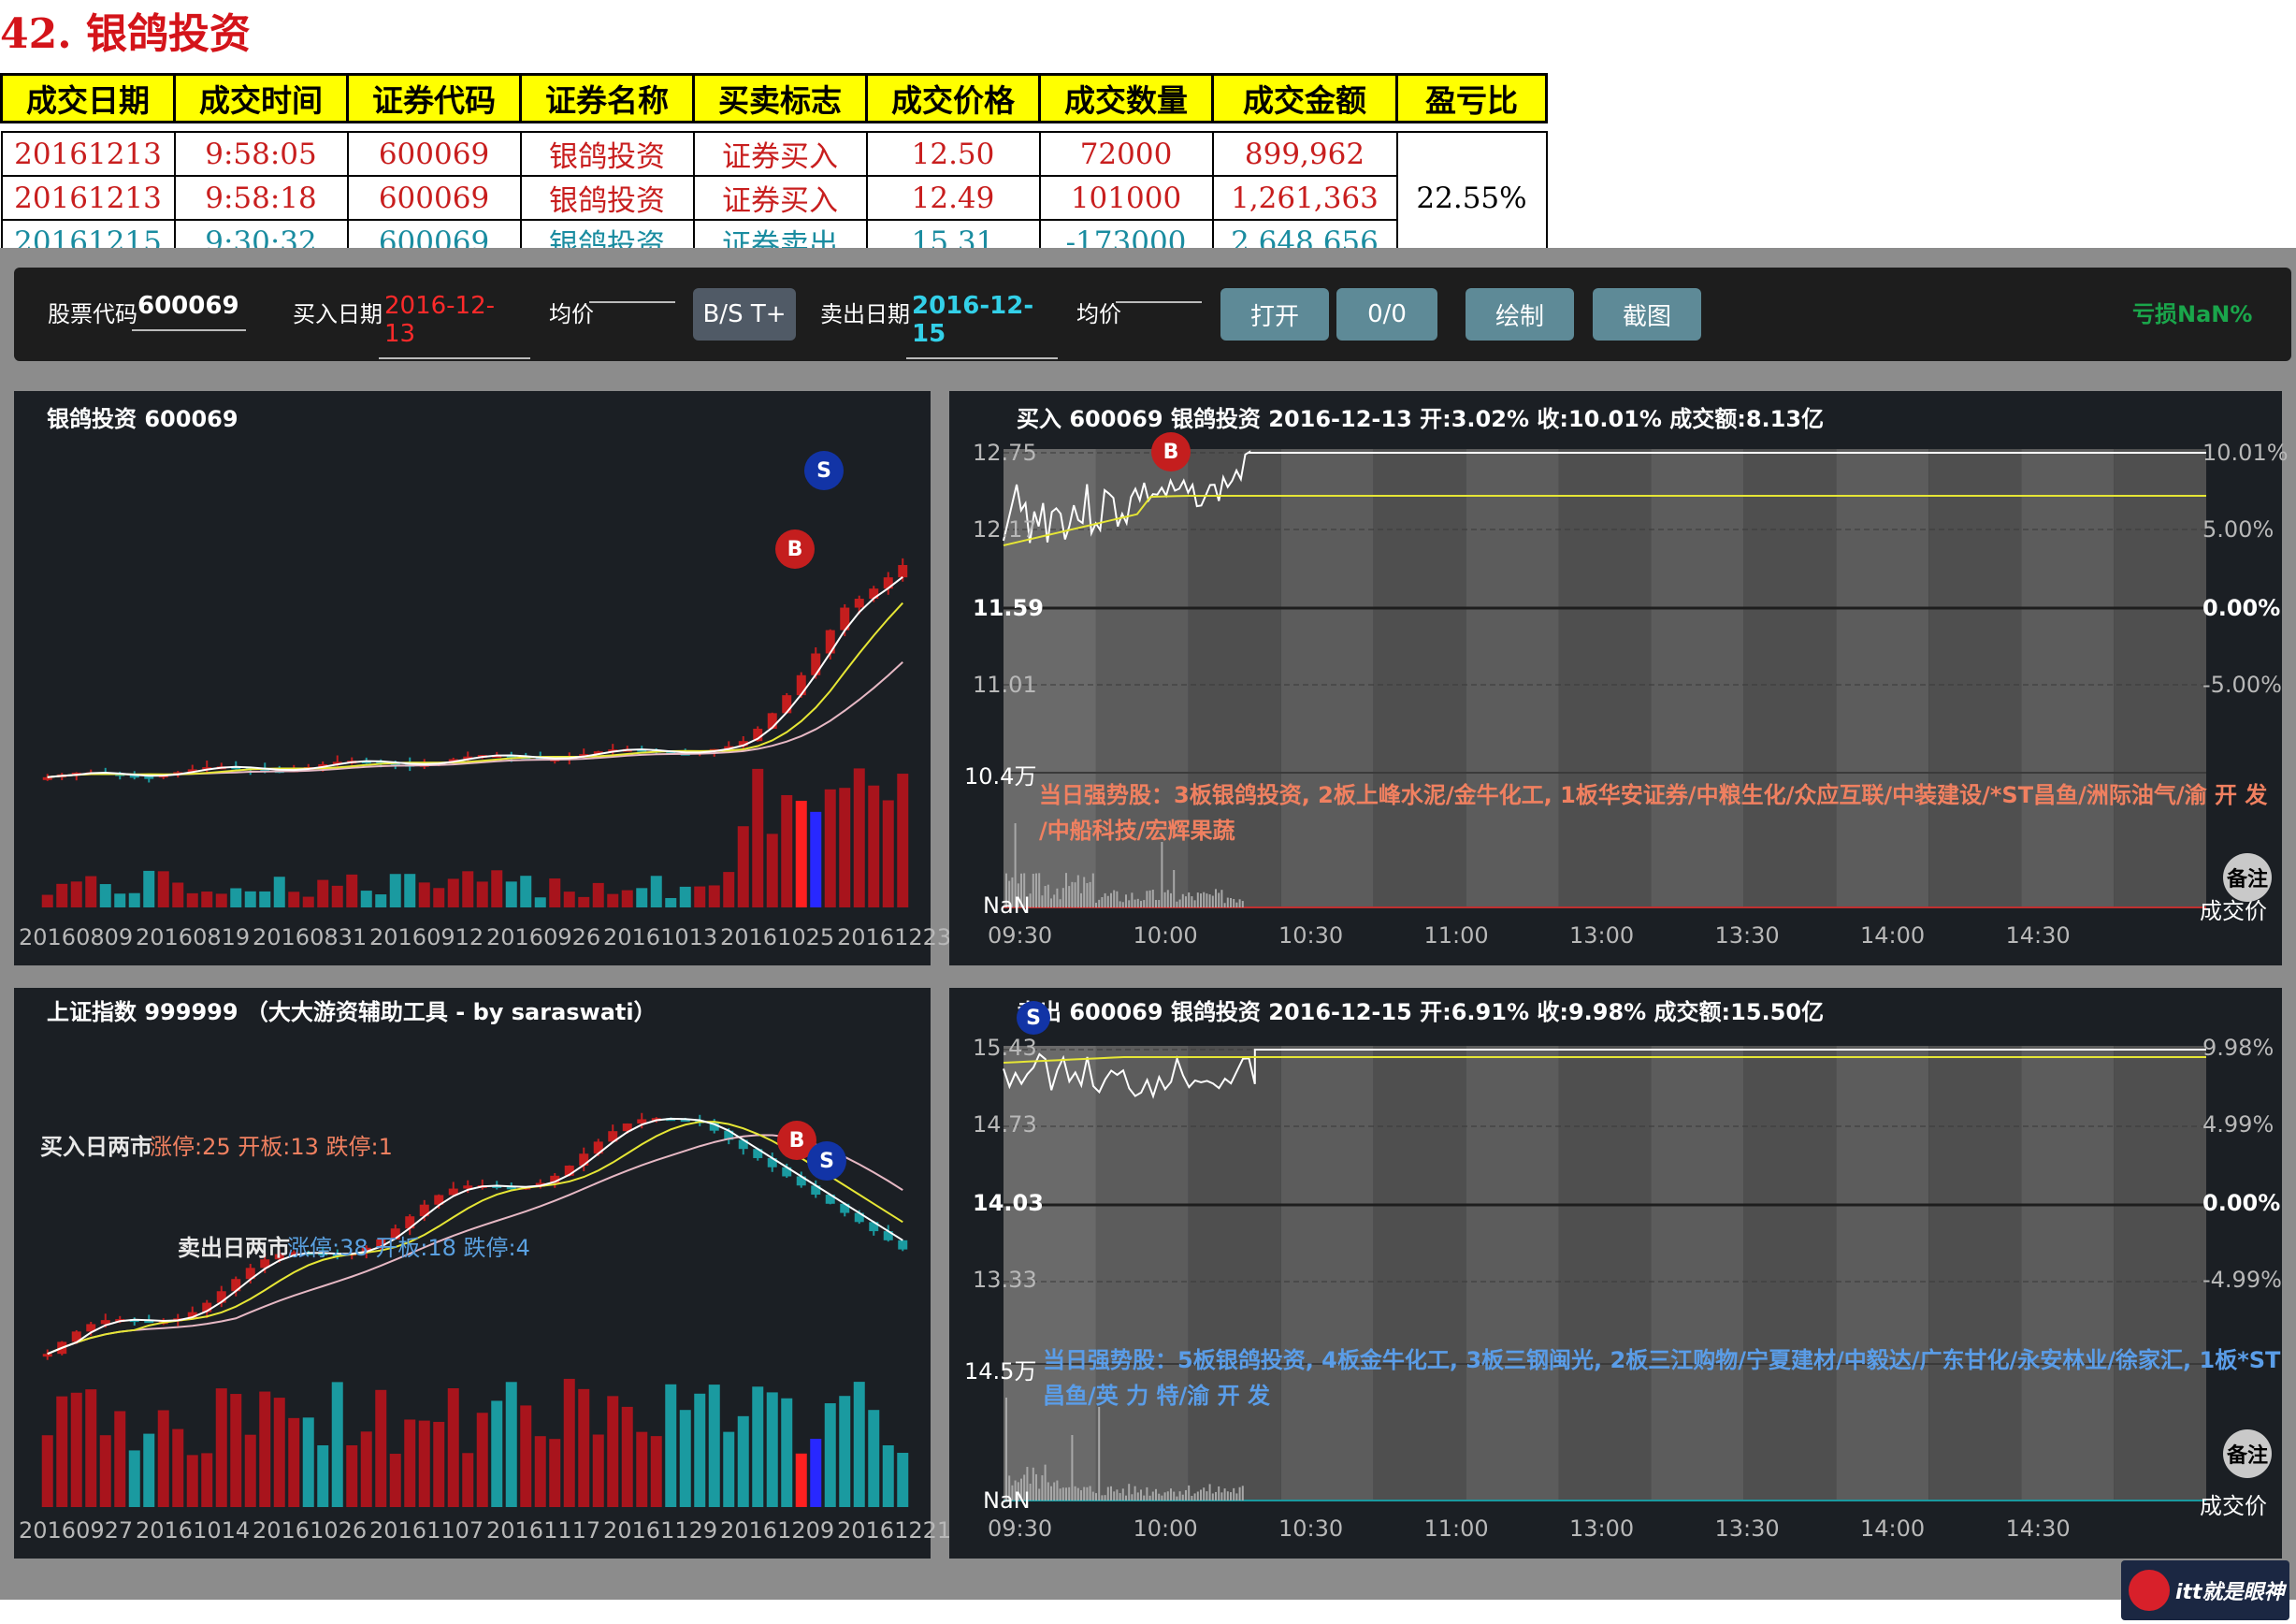  What do you see at coordinates (1005, 685) in the screenshot?
I see `price-label: 11.01` at bounding box center [1005, 685].